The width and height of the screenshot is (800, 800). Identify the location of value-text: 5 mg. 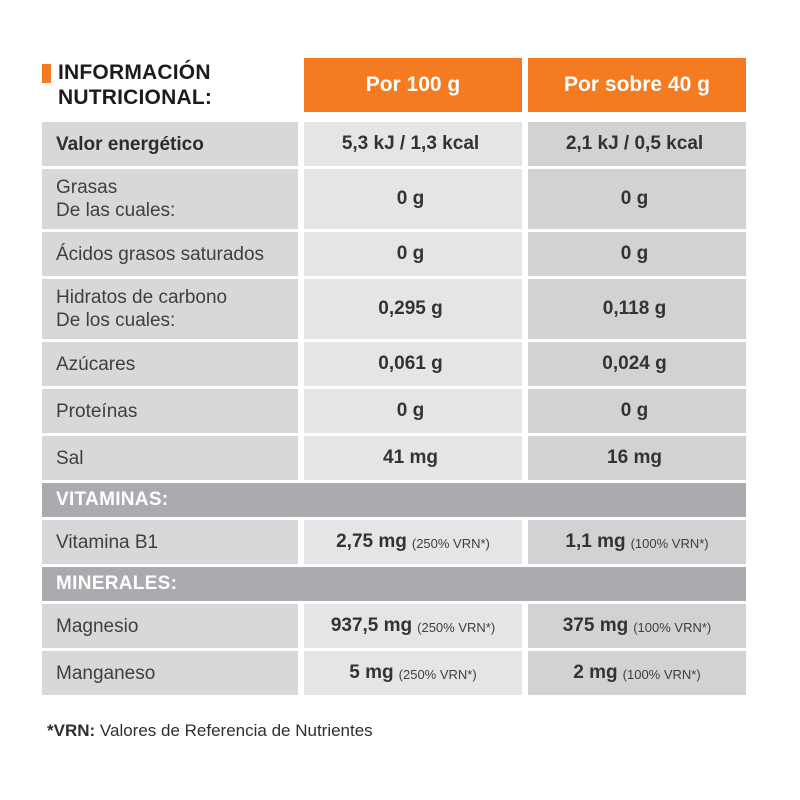
(371, 672).